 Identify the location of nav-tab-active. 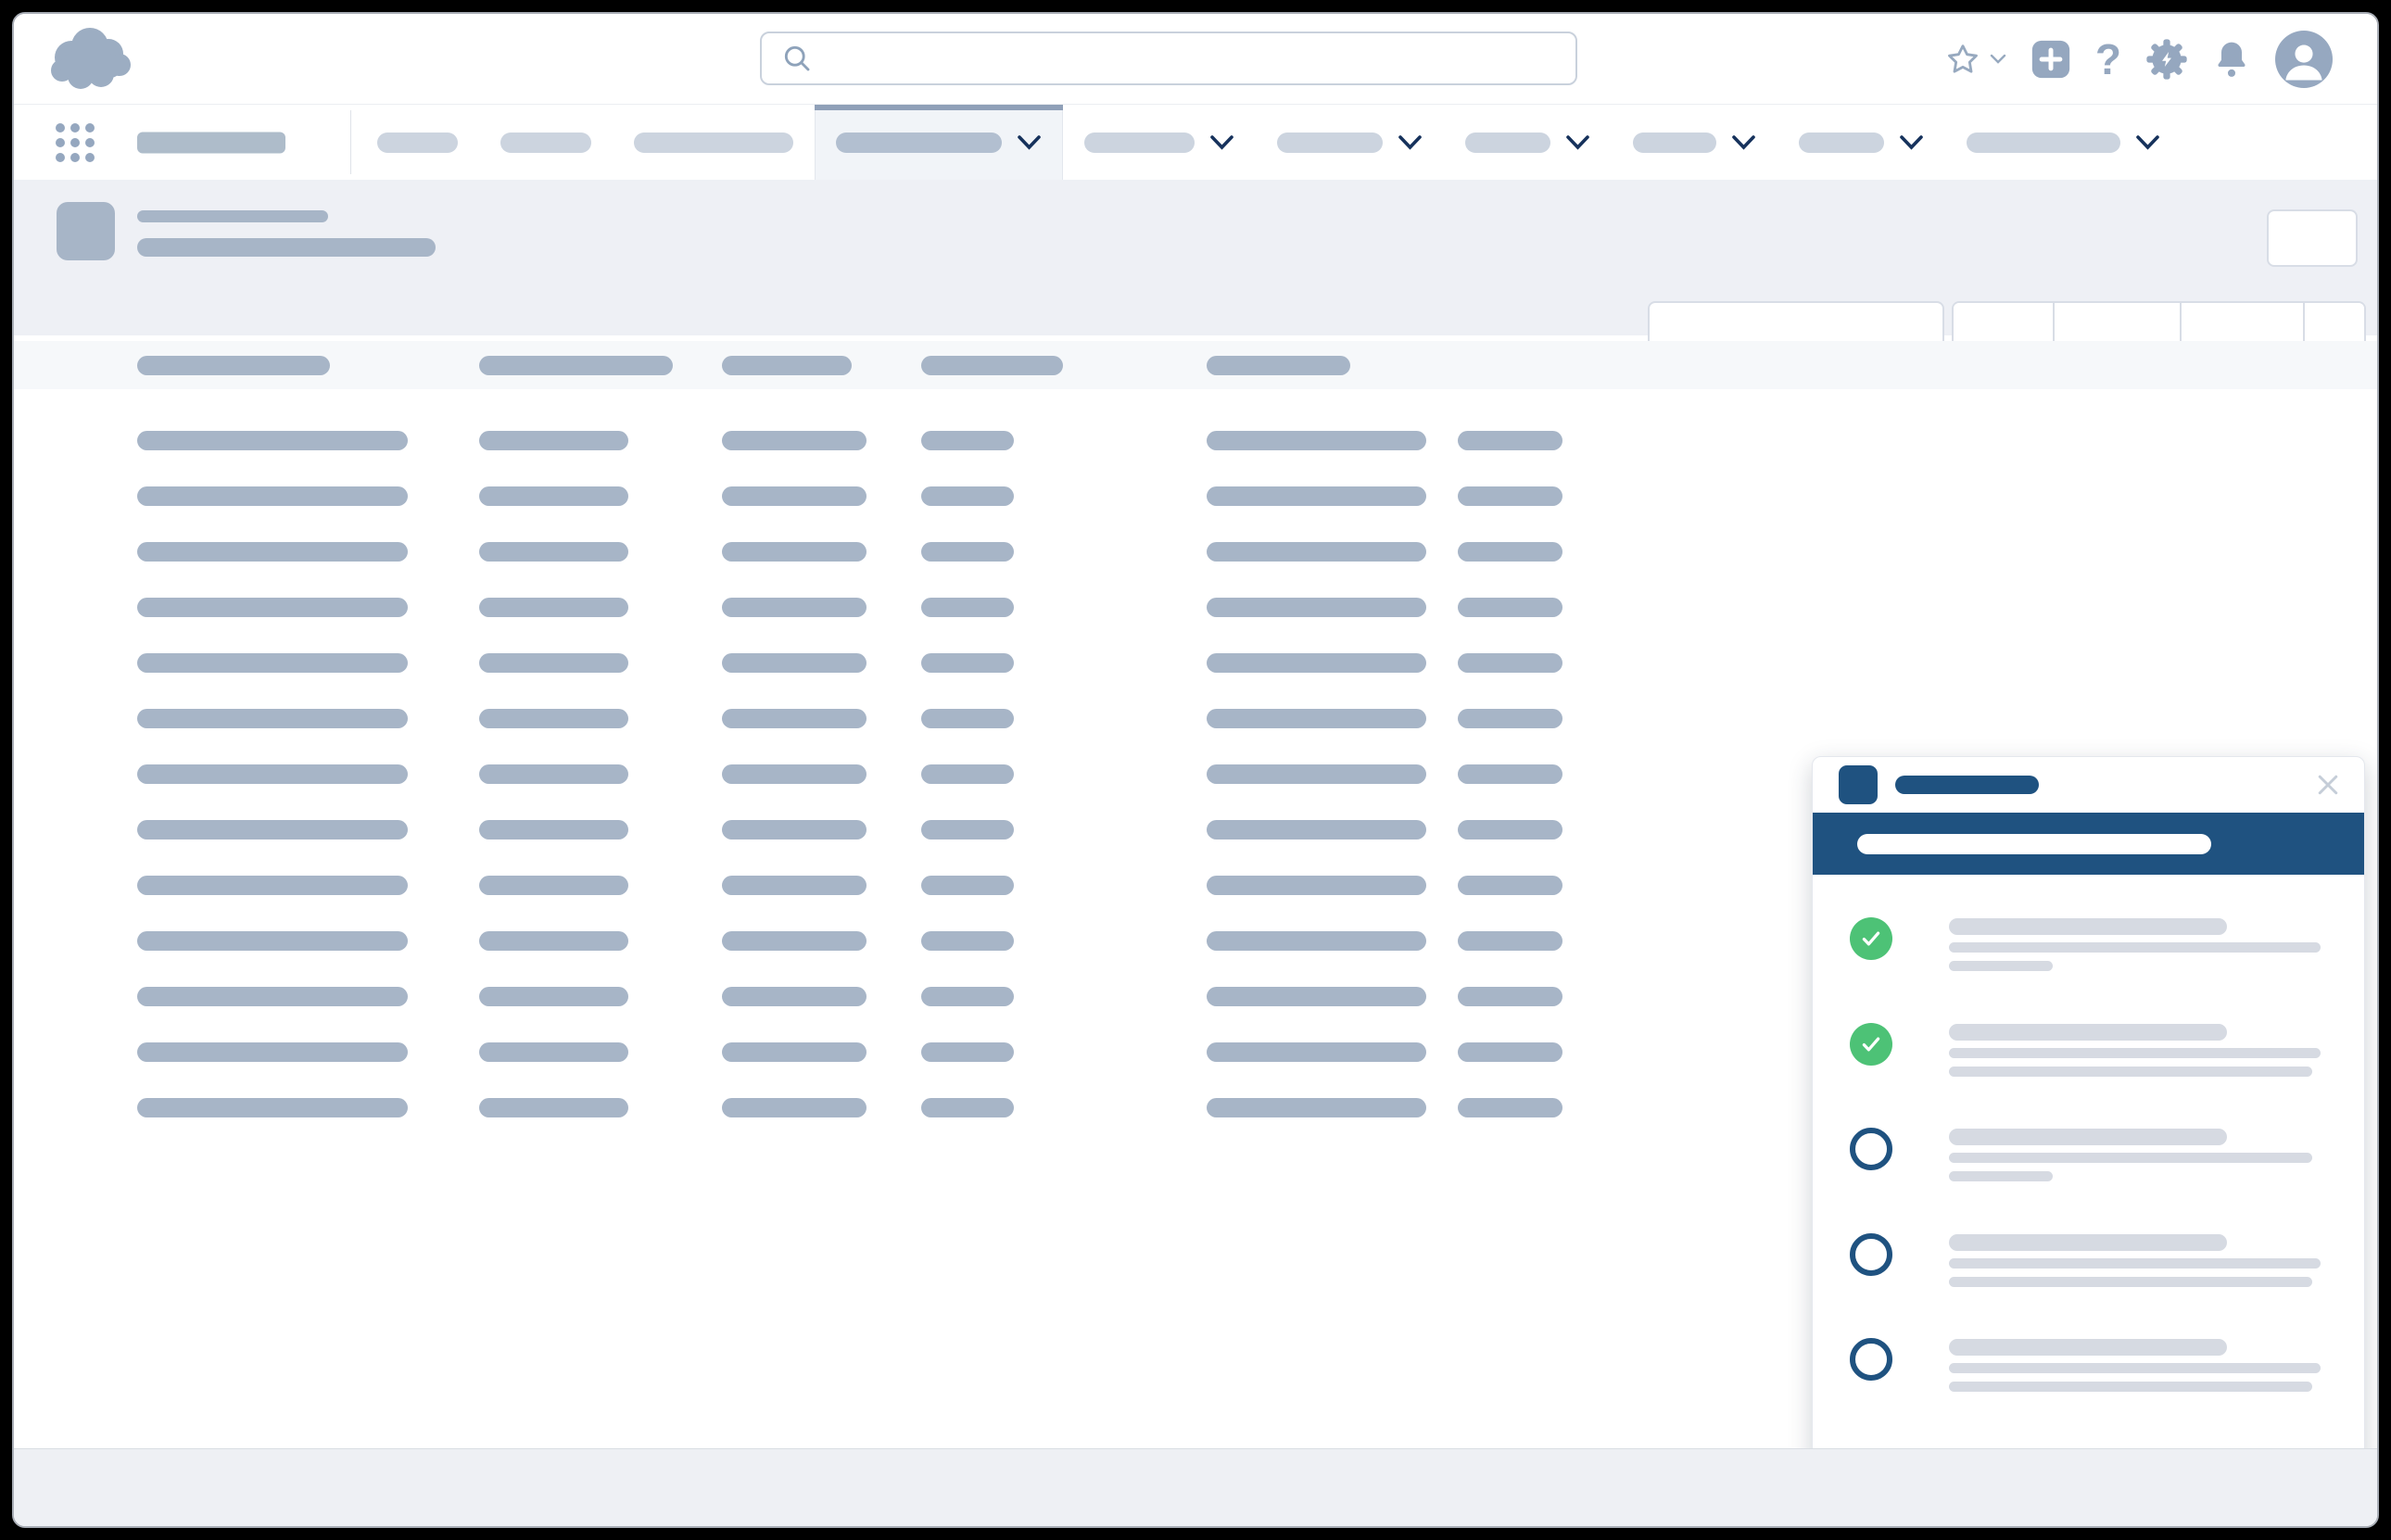
(939, 142).